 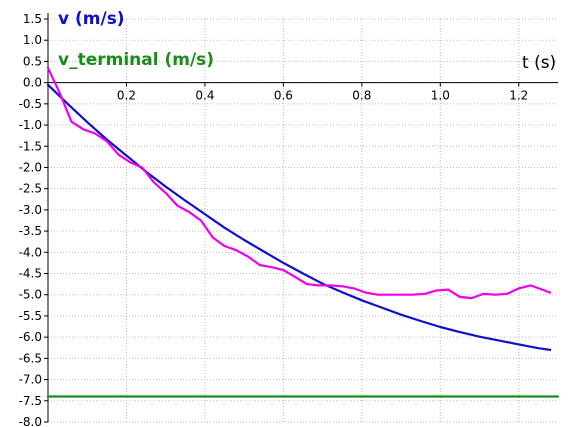 What do you see at coordinates (30, 167) in the screenshot?
I see `y-tick-label: -2.0` at bounding box center [30, 167].